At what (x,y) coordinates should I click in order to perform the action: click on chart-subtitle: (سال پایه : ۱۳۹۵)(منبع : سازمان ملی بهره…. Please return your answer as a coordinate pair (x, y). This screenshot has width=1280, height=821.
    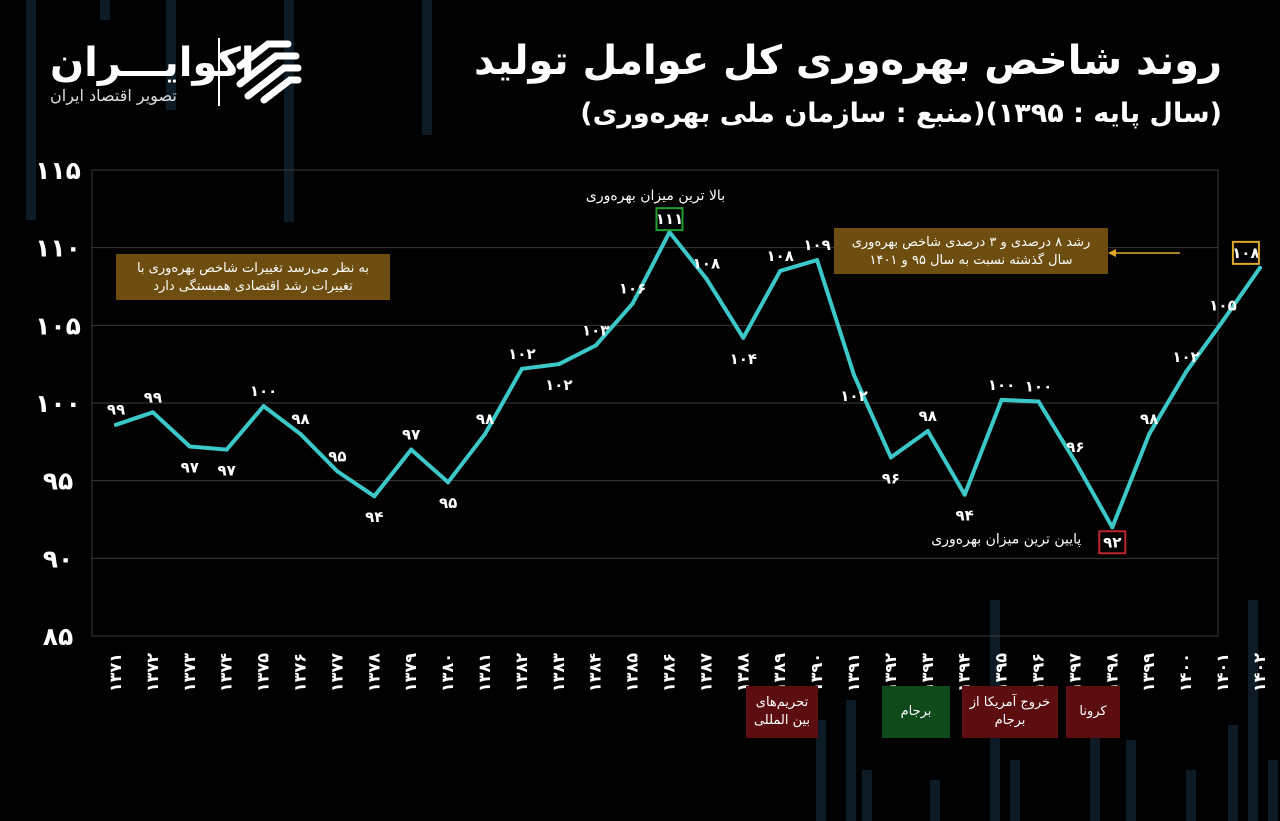
    Looking at the image, I should click on (901, 113).